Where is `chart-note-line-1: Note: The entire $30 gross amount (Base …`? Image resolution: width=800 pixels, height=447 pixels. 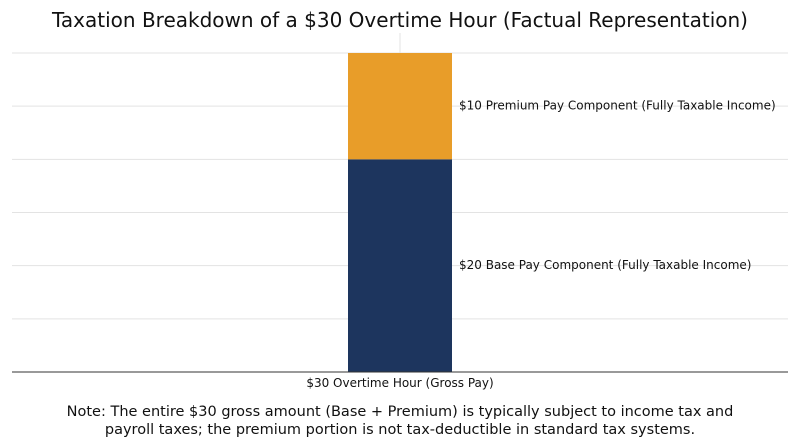
chart-note-line-1: Note: The entire $30 gross amount (Base … is located at coordinates (400, 412).